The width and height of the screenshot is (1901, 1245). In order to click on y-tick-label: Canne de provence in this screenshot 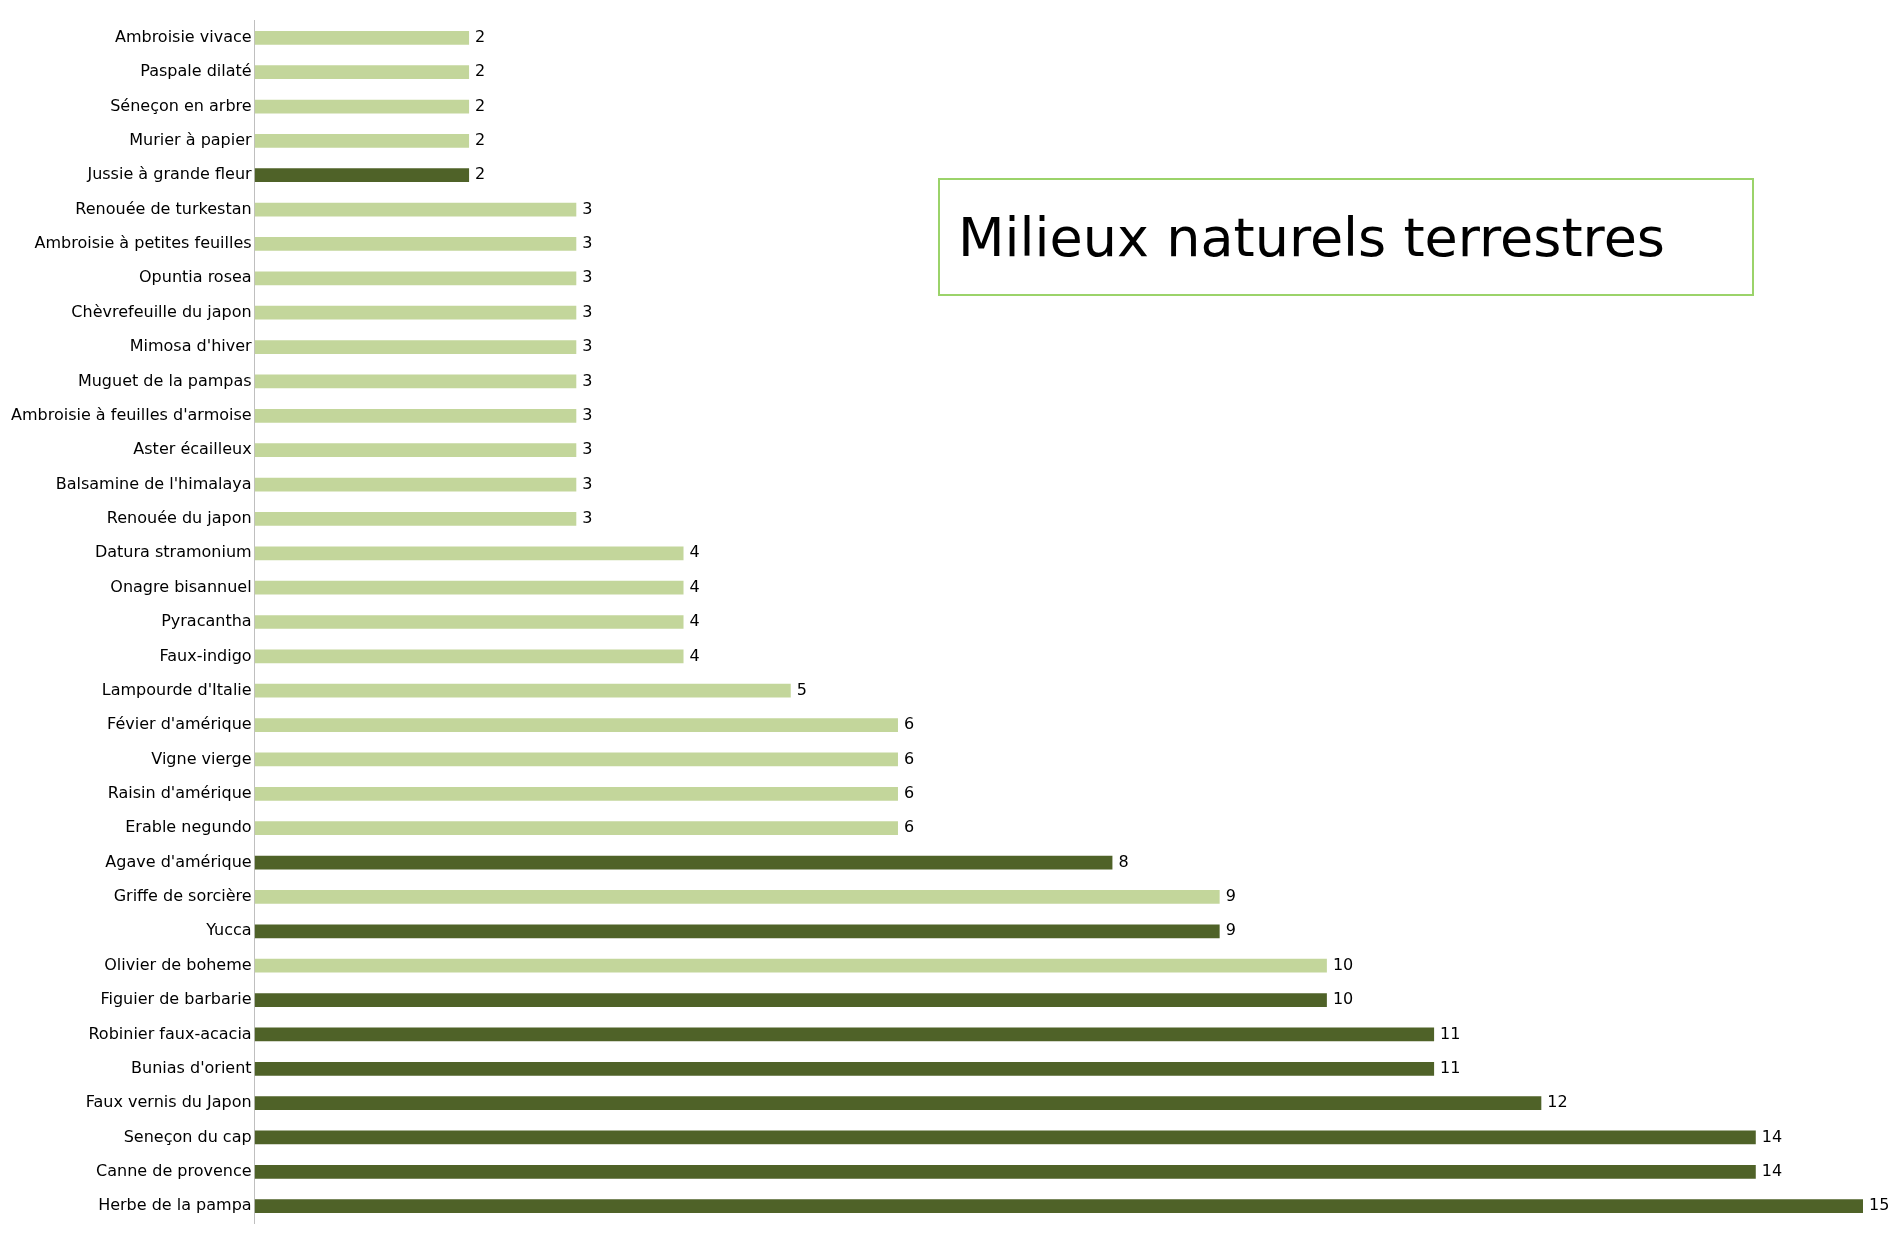, I will do `click(174, 1171)`.